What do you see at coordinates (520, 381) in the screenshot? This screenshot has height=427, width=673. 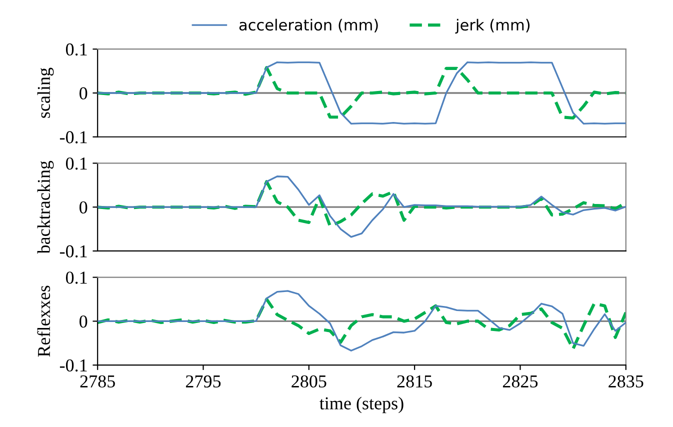 I see `x-tick-label: 2825` at bounding box center [520, 381].